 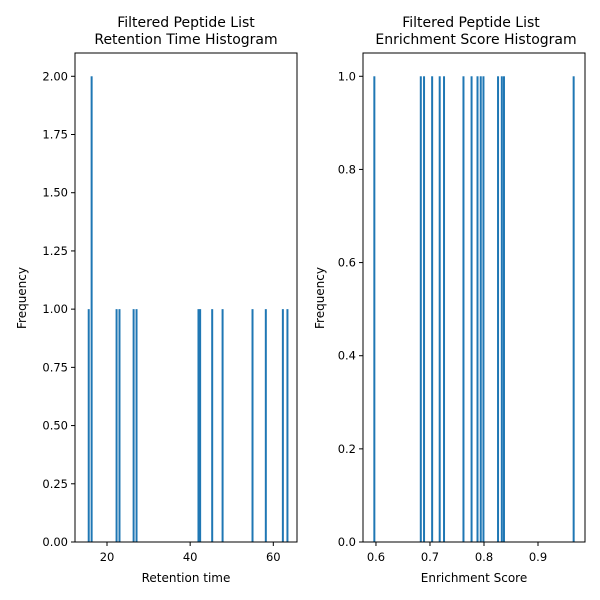 What do you see at coordinates (55, 367) in the screenshot?
I see `y-tick-label: 0.75` at bounding box center [55, 367].